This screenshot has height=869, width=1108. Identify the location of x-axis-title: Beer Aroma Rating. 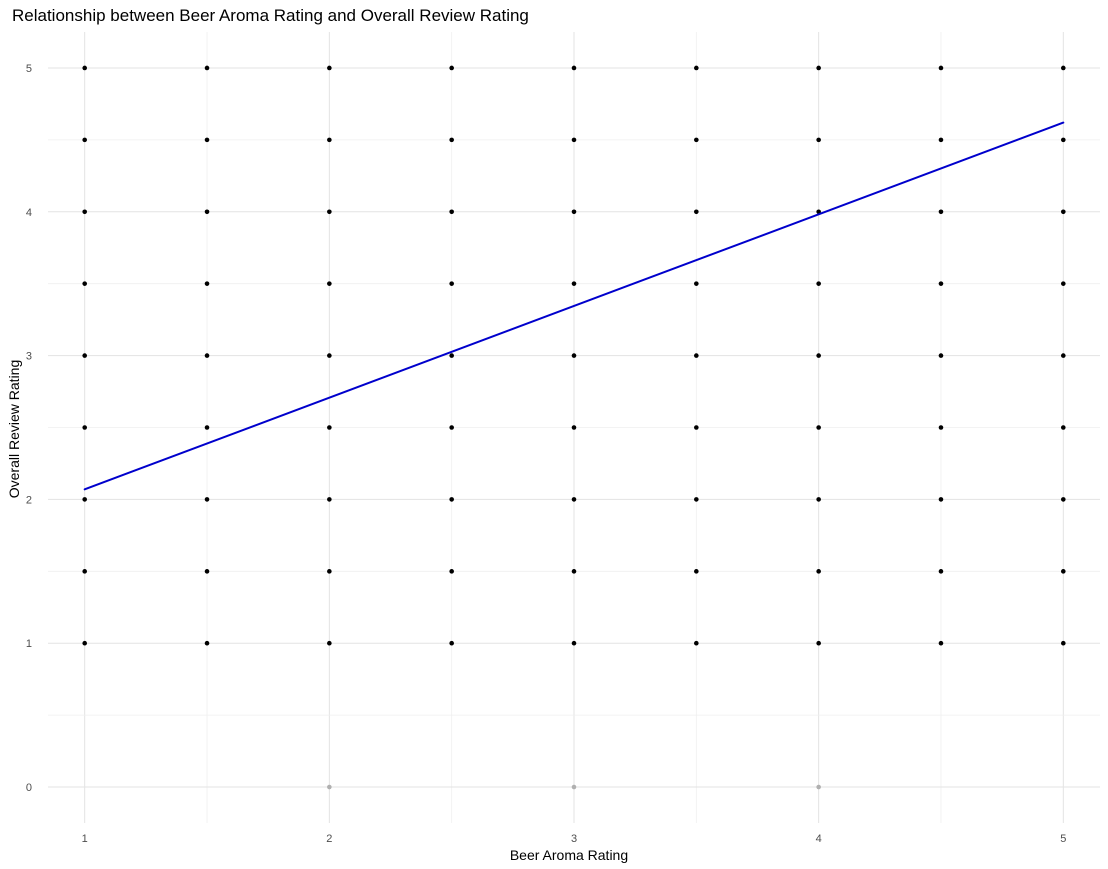
(569, 855).